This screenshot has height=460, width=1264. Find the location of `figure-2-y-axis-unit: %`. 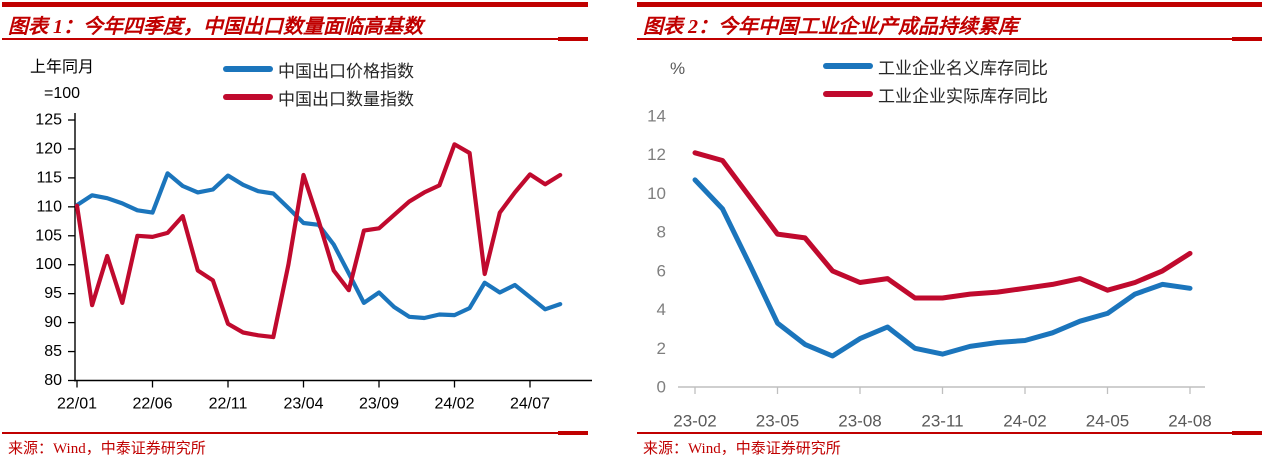

figure-2-y-axis-unit: % is located at coordinates (677, 69).